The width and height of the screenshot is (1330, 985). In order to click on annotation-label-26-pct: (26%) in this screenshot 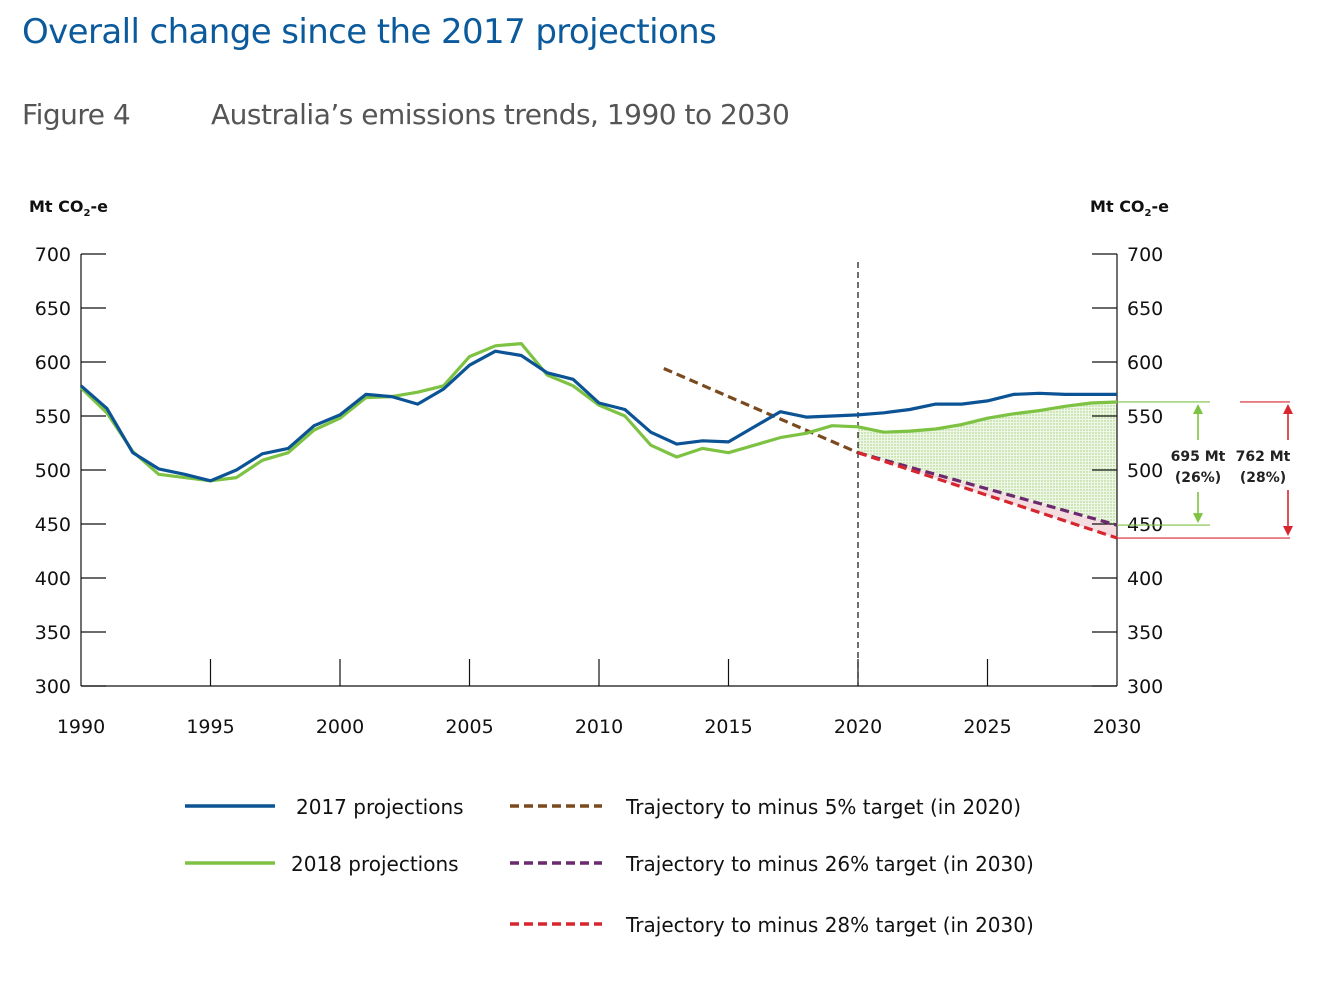, I will do `click(1198, 478)`.